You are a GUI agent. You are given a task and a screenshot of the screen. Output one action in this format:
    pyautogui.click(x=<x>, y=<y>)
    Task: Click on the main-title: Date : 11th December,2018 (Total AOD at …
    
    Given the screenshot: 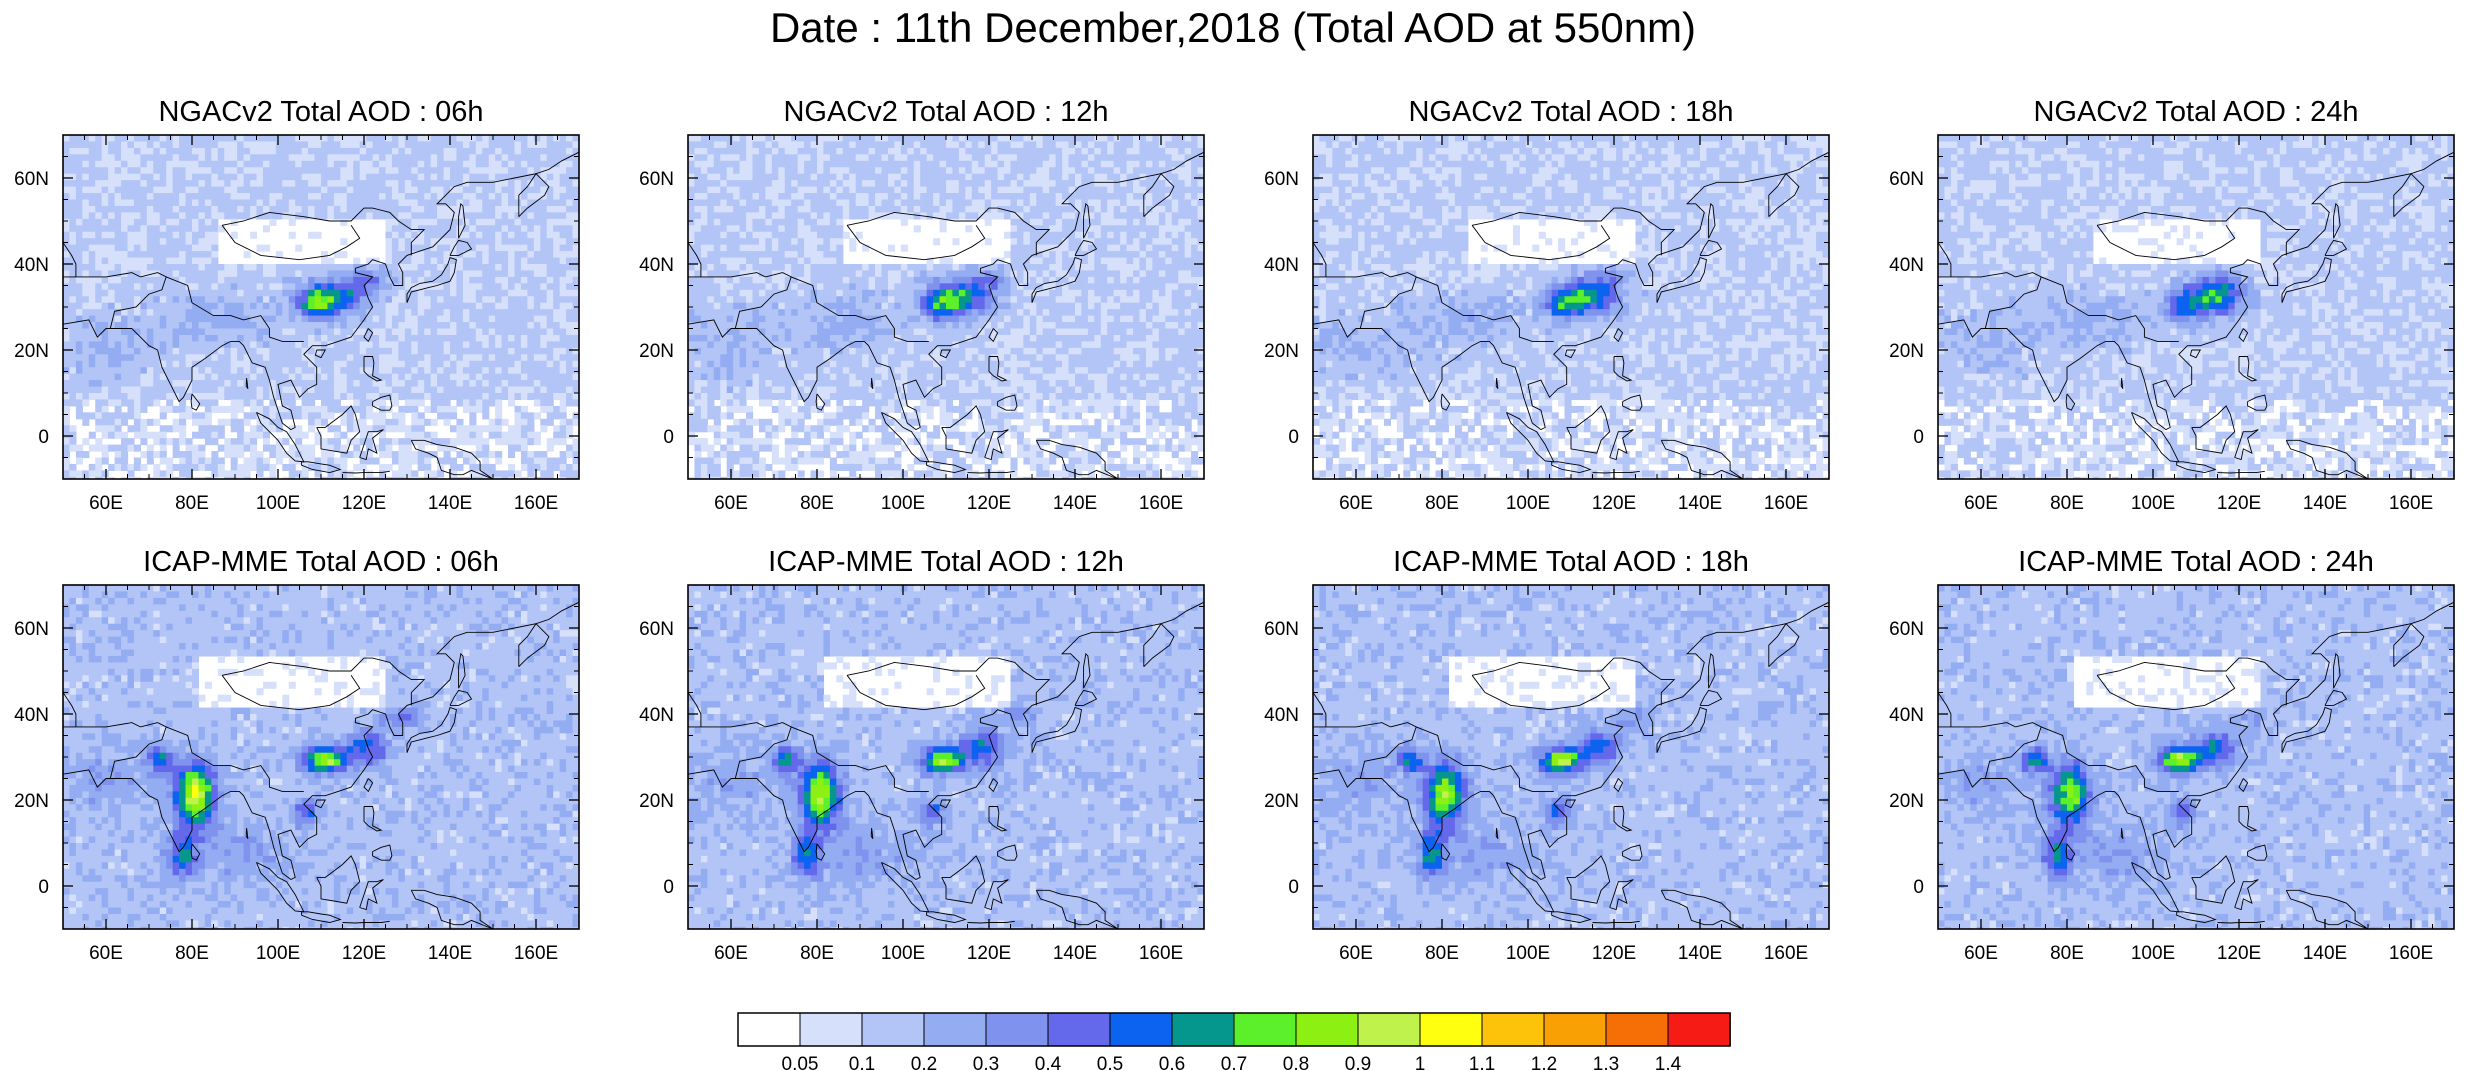 What is the action you would take?
    pyautogui.click(x=1233, y=28)
    